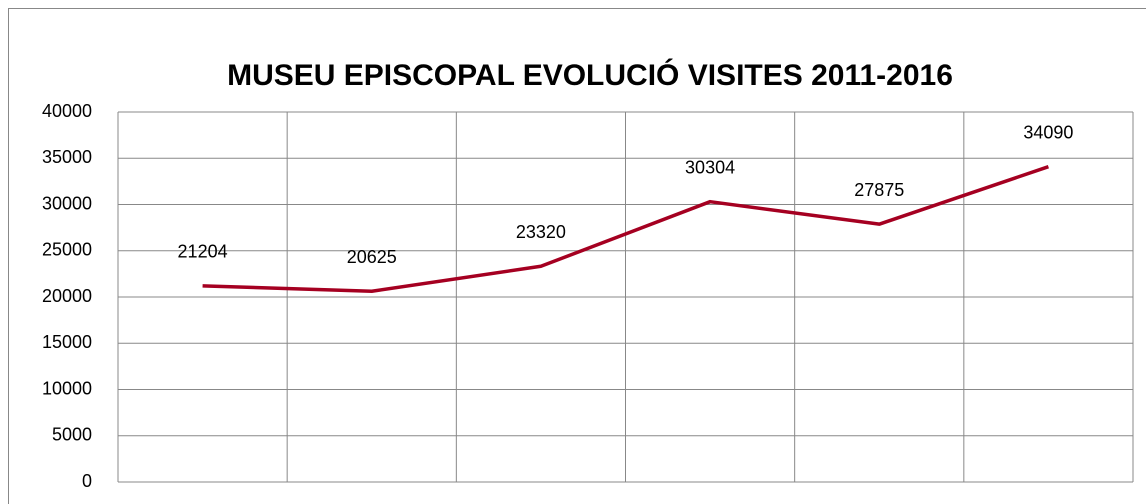 The height and width of the screenshot is (504, 1146). Describe the element at coordinates (87, 481) in the screenshot. I see `y-tick-label: 0` at that location.